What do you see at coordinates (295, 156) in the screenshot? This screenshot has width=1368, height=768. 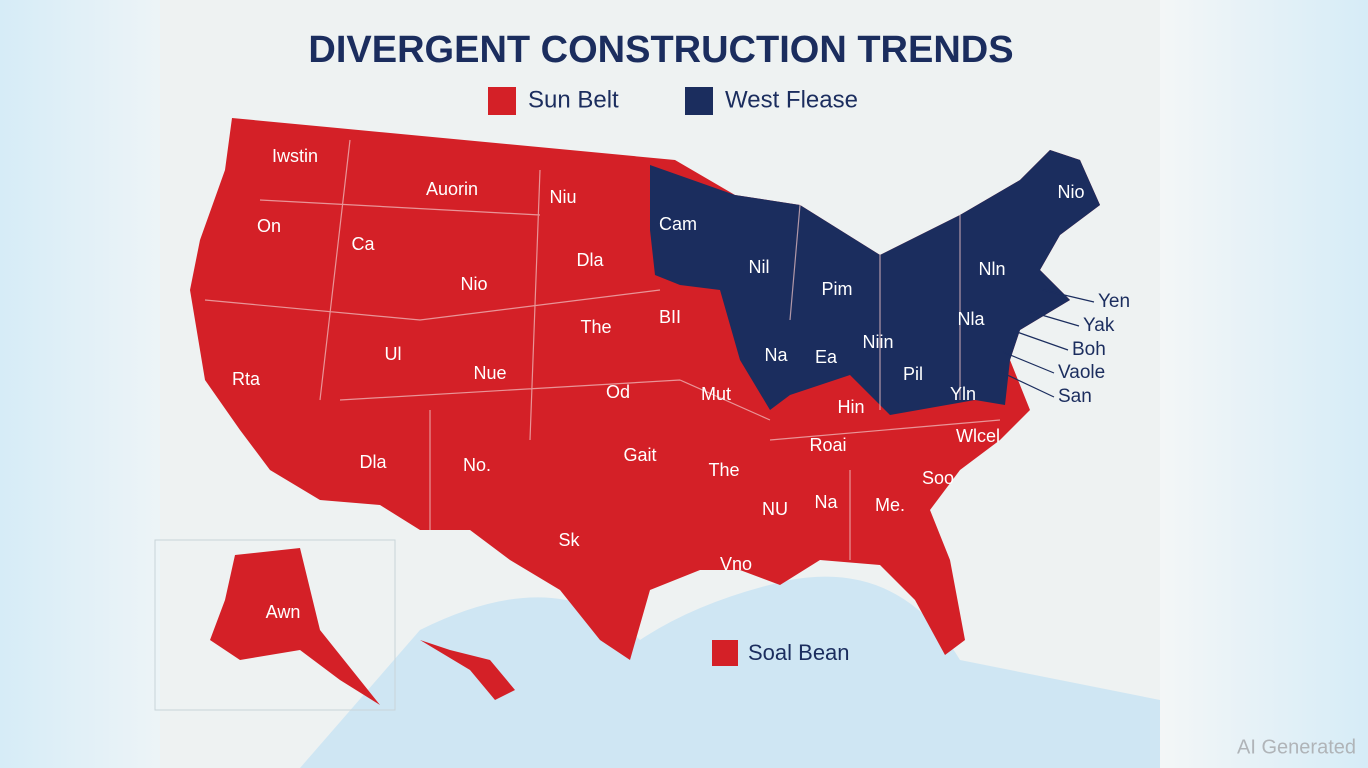 I see `state-label: Iwstin` at bounding box center [295, 156].